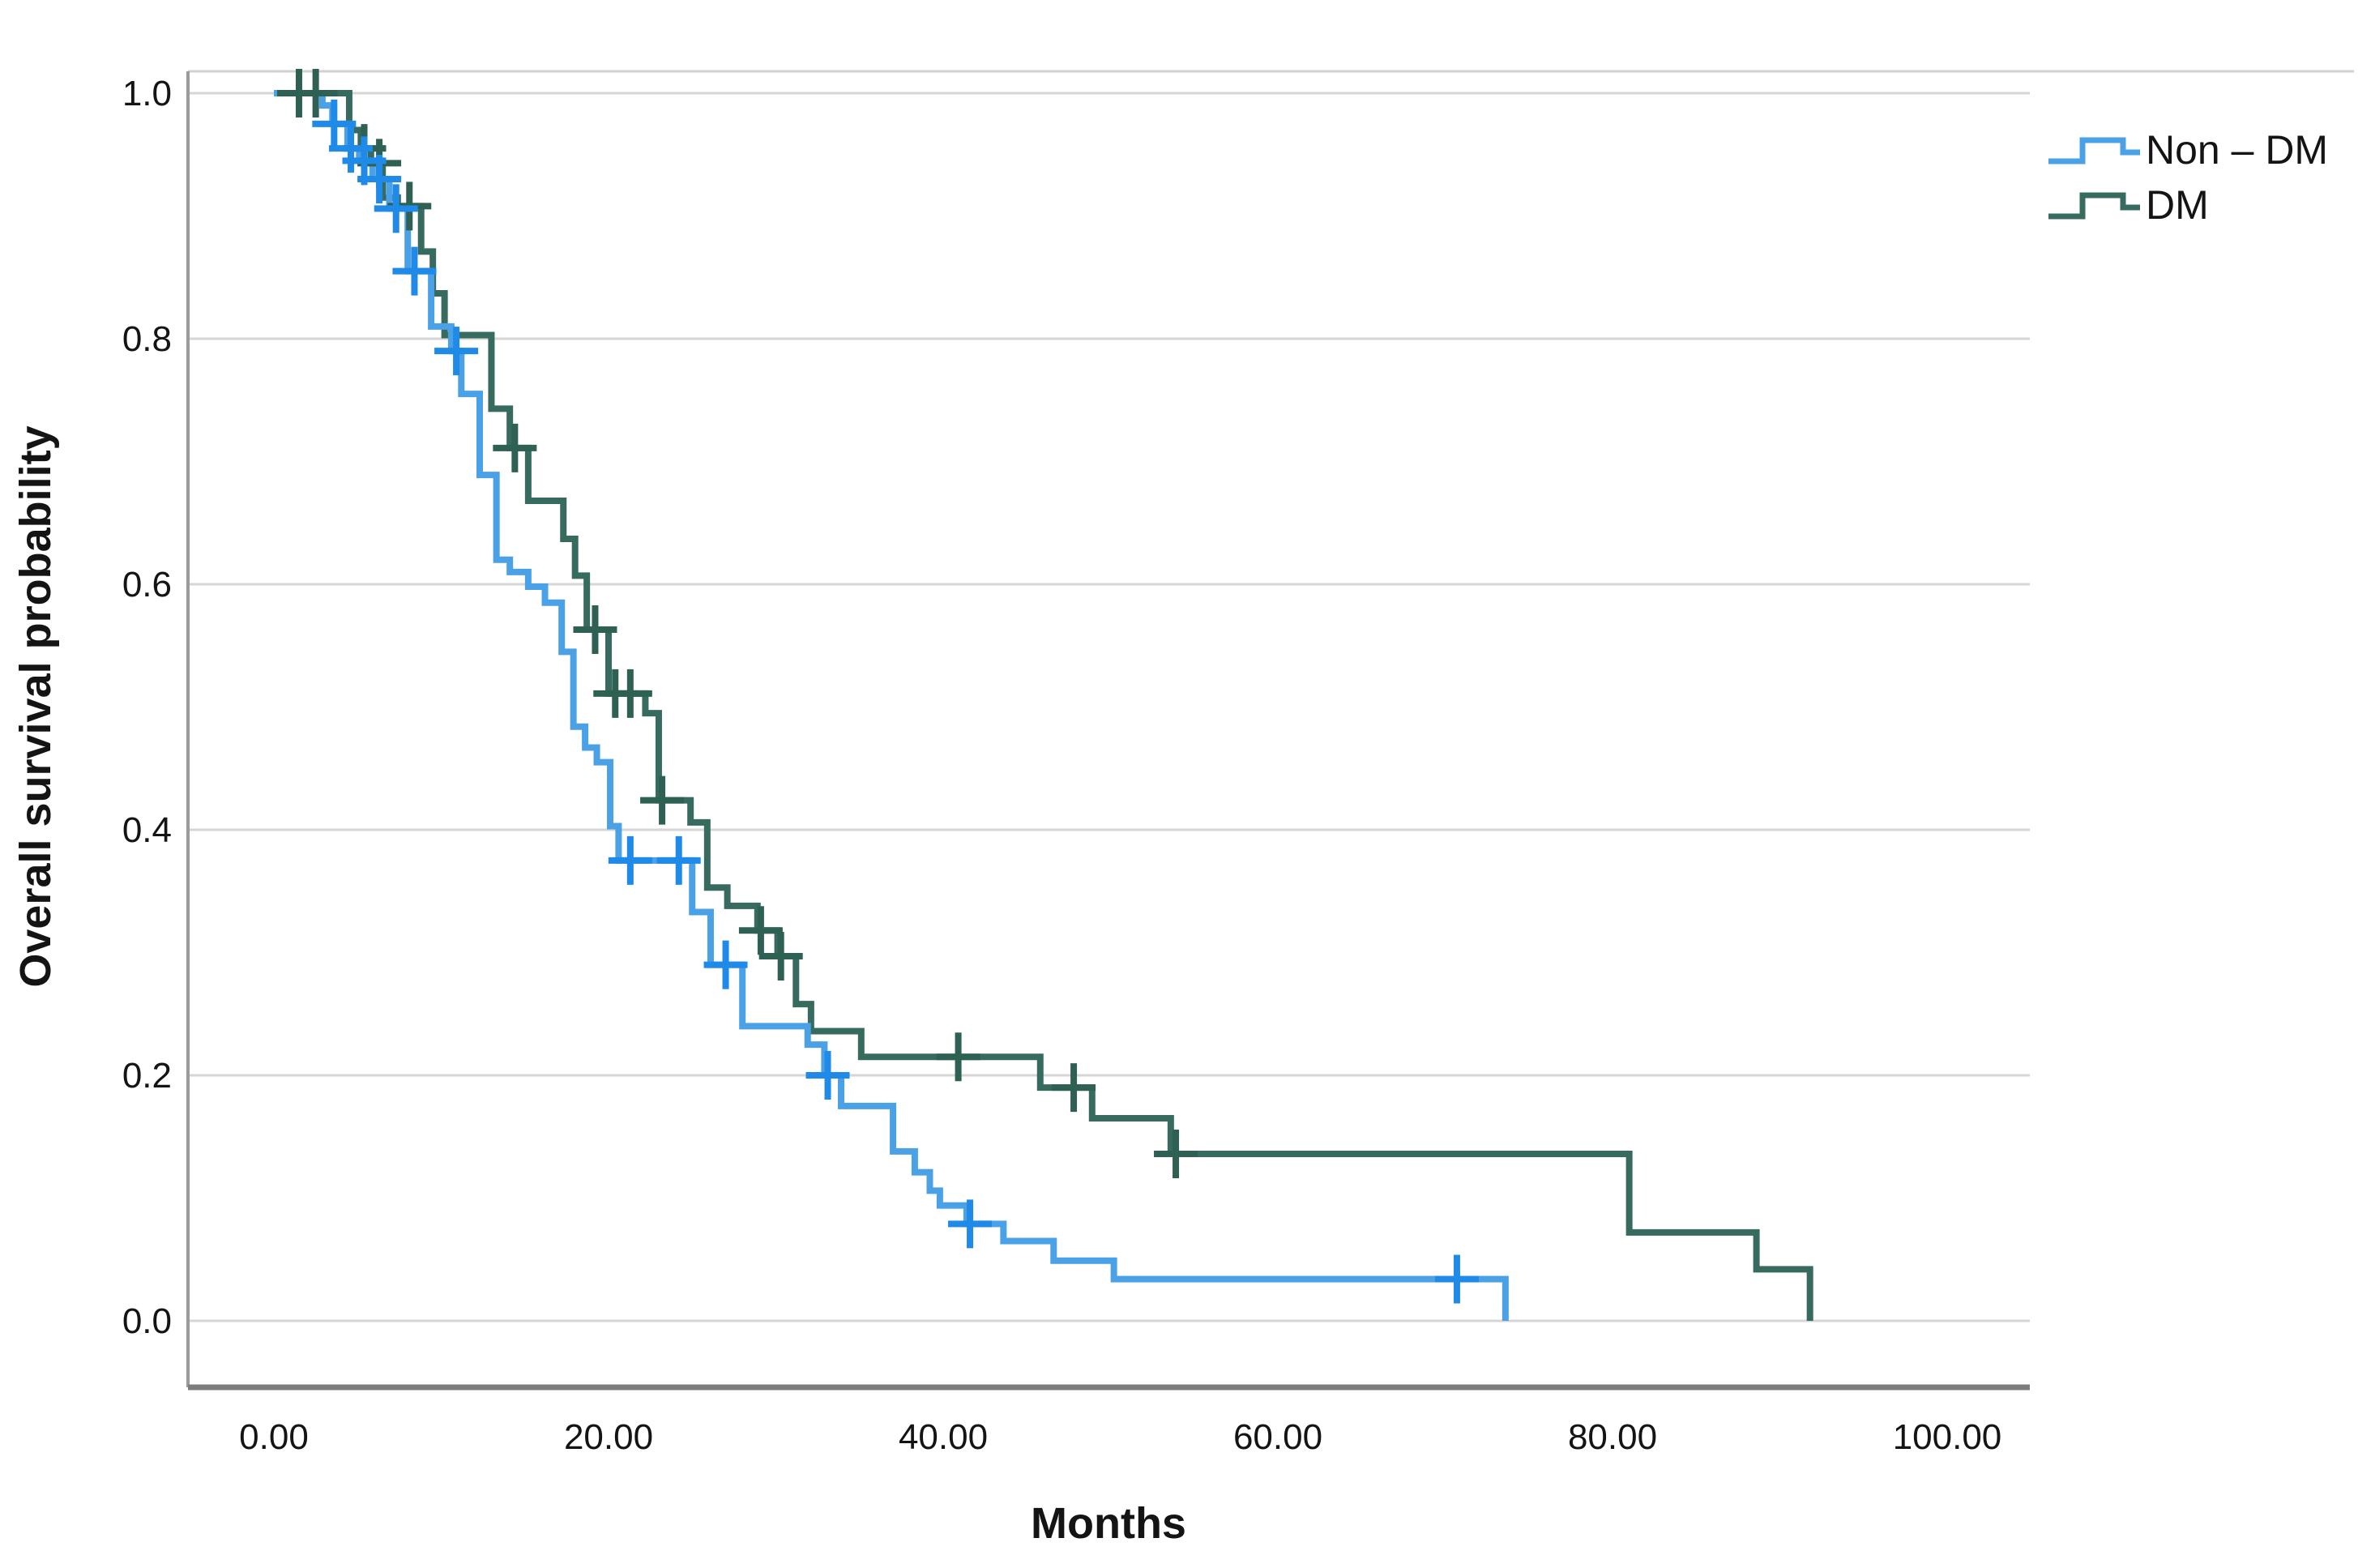 This screenshot has width=2358, height=1568. Describe the element at coordinates (2177, 205) in the screenshot. I see `legend-label: DM` at that location.